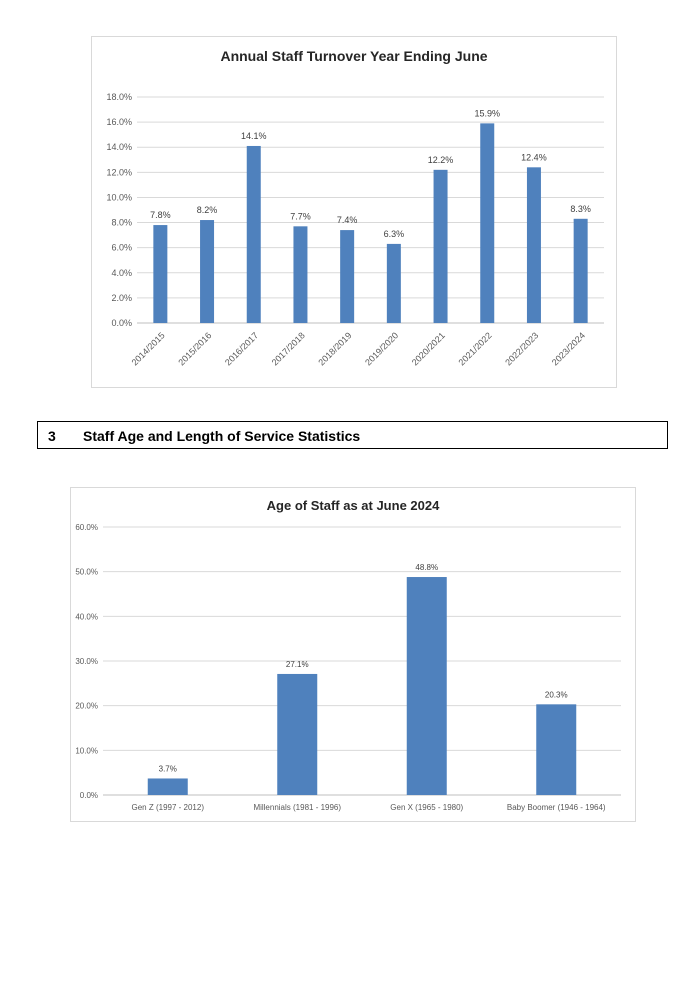  What do you see at coordinates (568, 348) in the screenshot?
I see `x-tick-label: 2023/2024` at bounding box center [568, 348].